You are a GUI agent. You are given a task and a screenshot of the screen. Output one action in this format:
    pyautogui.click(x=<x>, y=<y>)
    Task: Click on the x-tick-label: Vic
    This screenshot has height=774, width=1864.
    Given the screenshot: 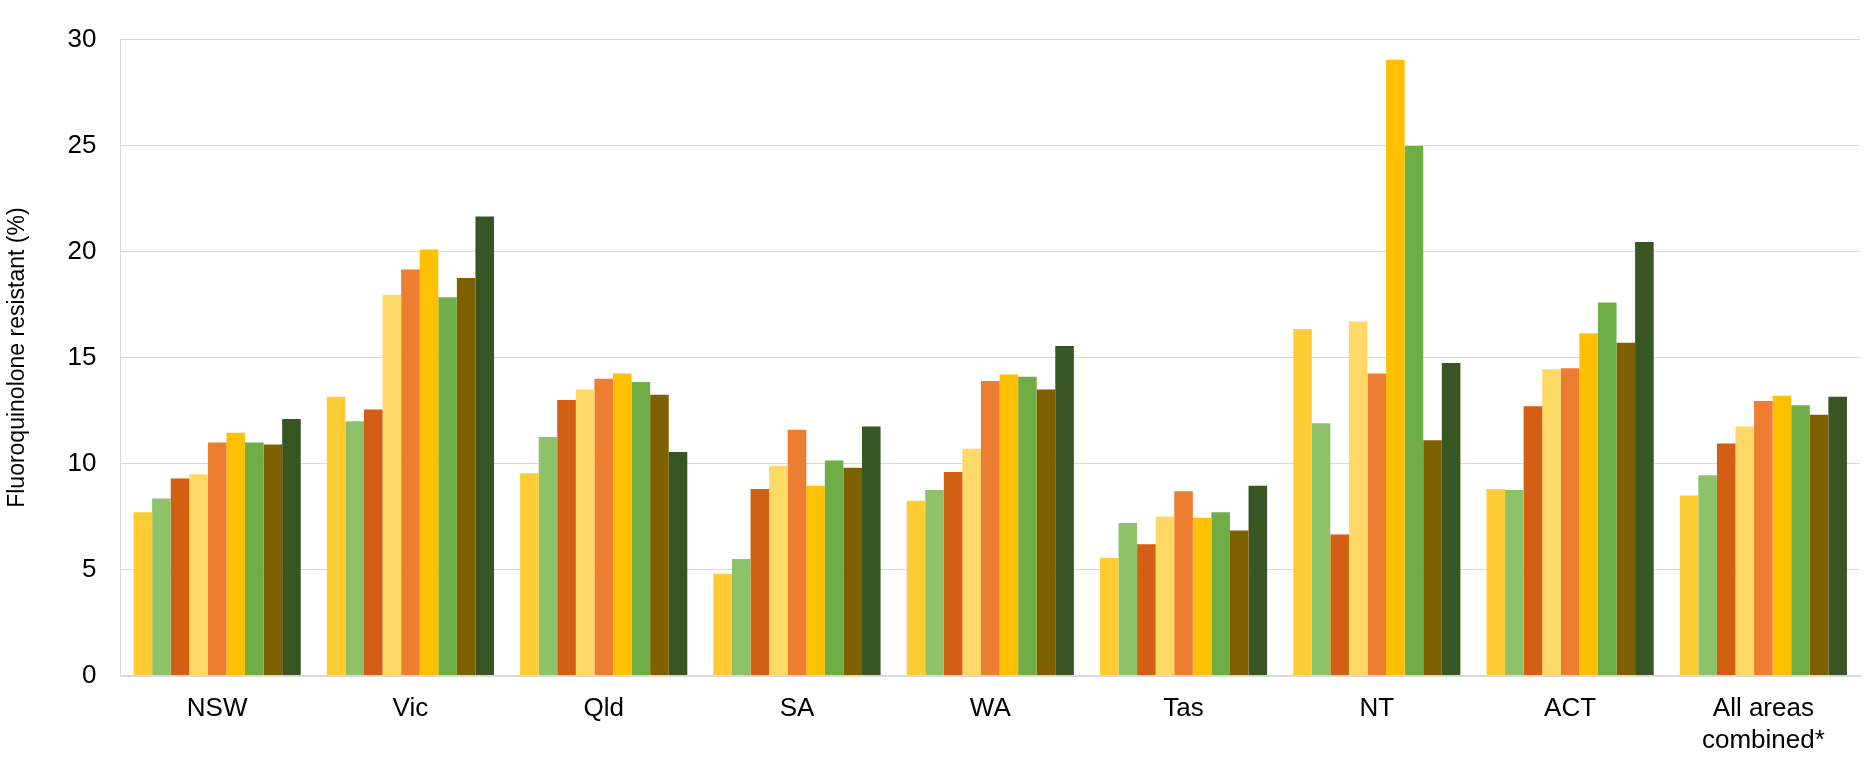 What is the action you would take?
    pyautogui.click(x=410, y=707)
    